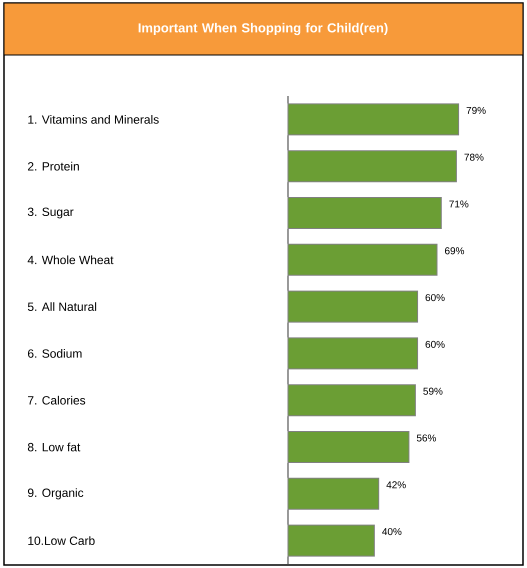 The height and width of the screenshot is (568, 527). I want to click on chart-title: Important When Shopping for Child(ren), so click(263, 29).